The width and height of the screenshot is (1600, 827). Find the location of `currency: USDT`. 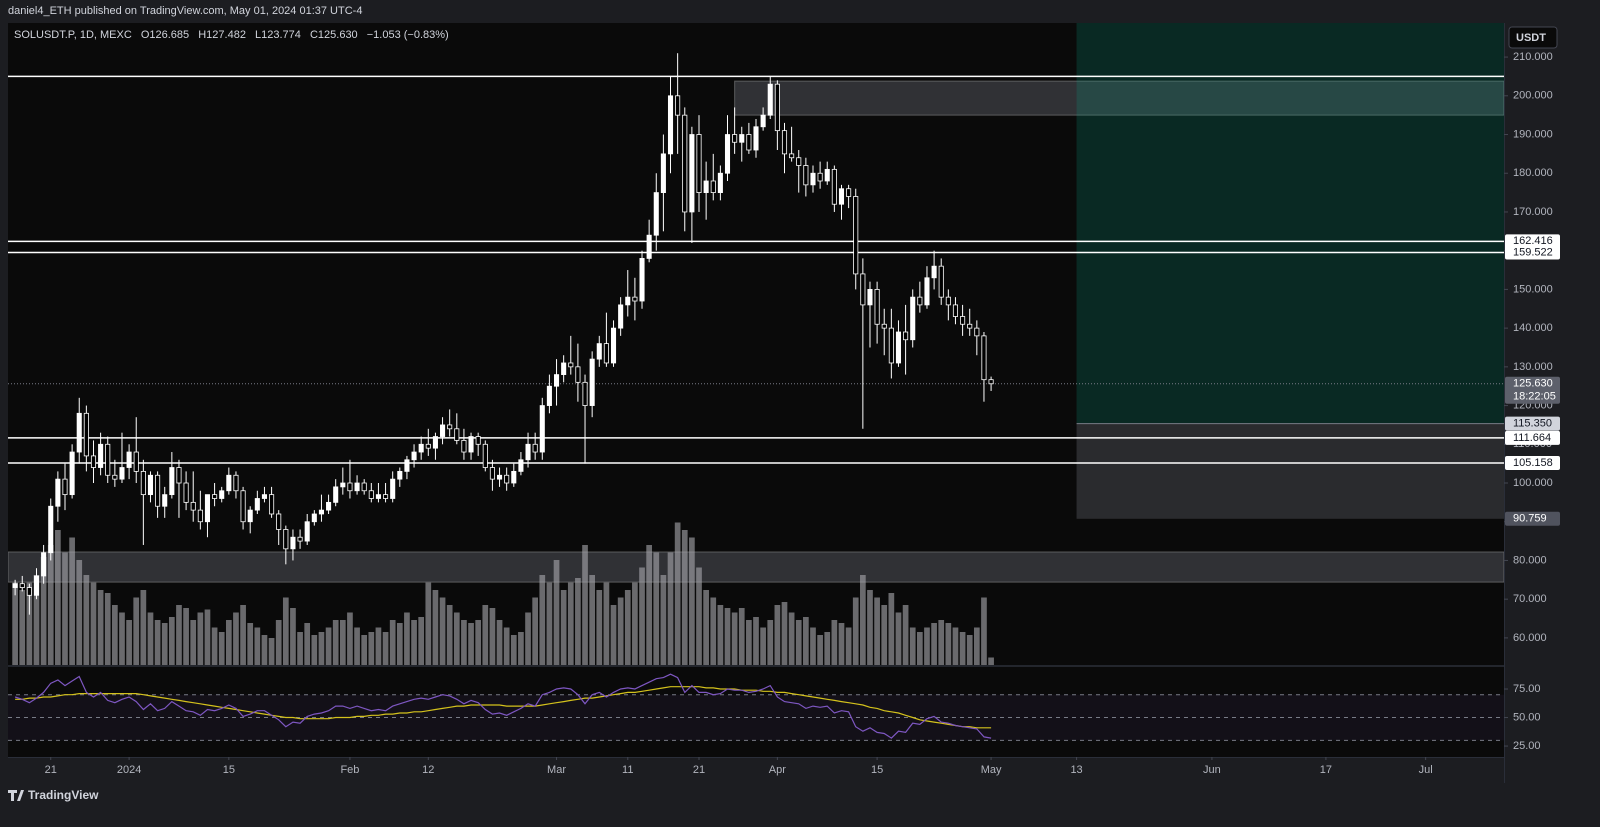

currency: USDT is located at coordinates (1531, 38).